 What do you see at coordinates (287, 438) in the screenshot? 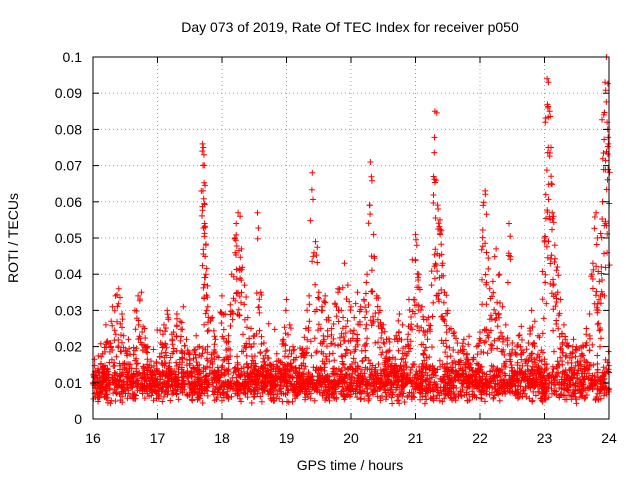
I see `x-tick-label: 19` at bounding box center [287, 438].